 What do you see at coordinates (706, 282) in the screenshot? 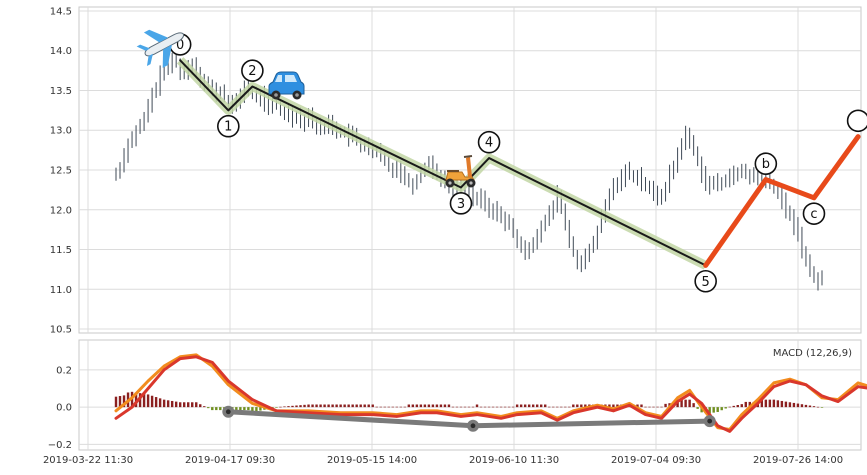
I see `wave-label-text: 5` at bounding box center [706, 282].